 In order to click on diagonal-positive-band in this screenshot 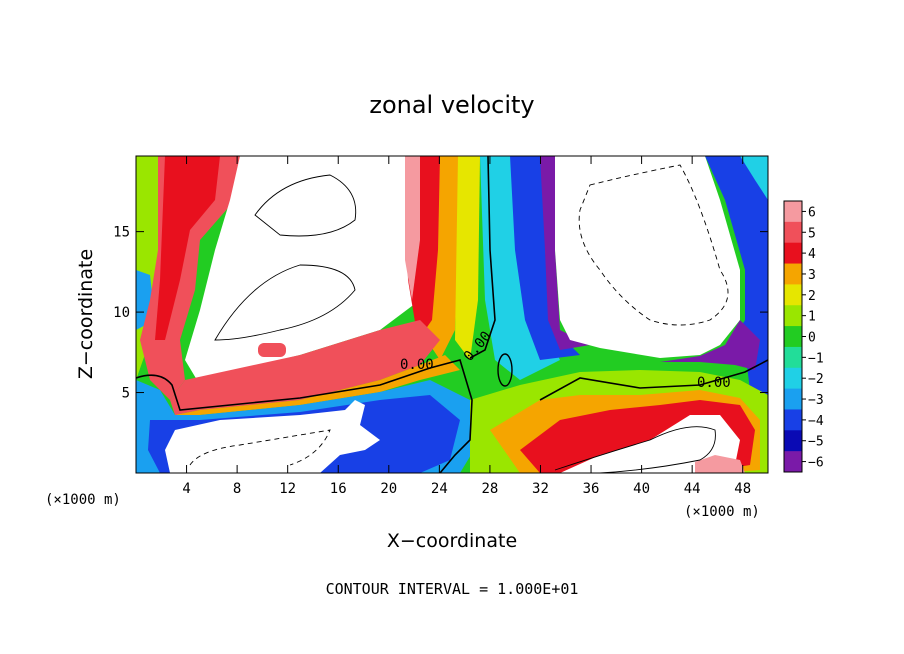, I will do `click(305, 367)`.